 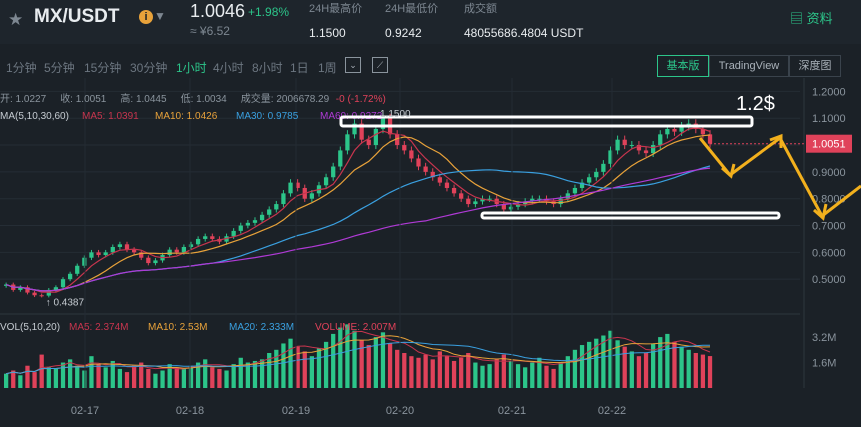 I want to click on favorite-star-icon: ★, so click(x=16, y=19).